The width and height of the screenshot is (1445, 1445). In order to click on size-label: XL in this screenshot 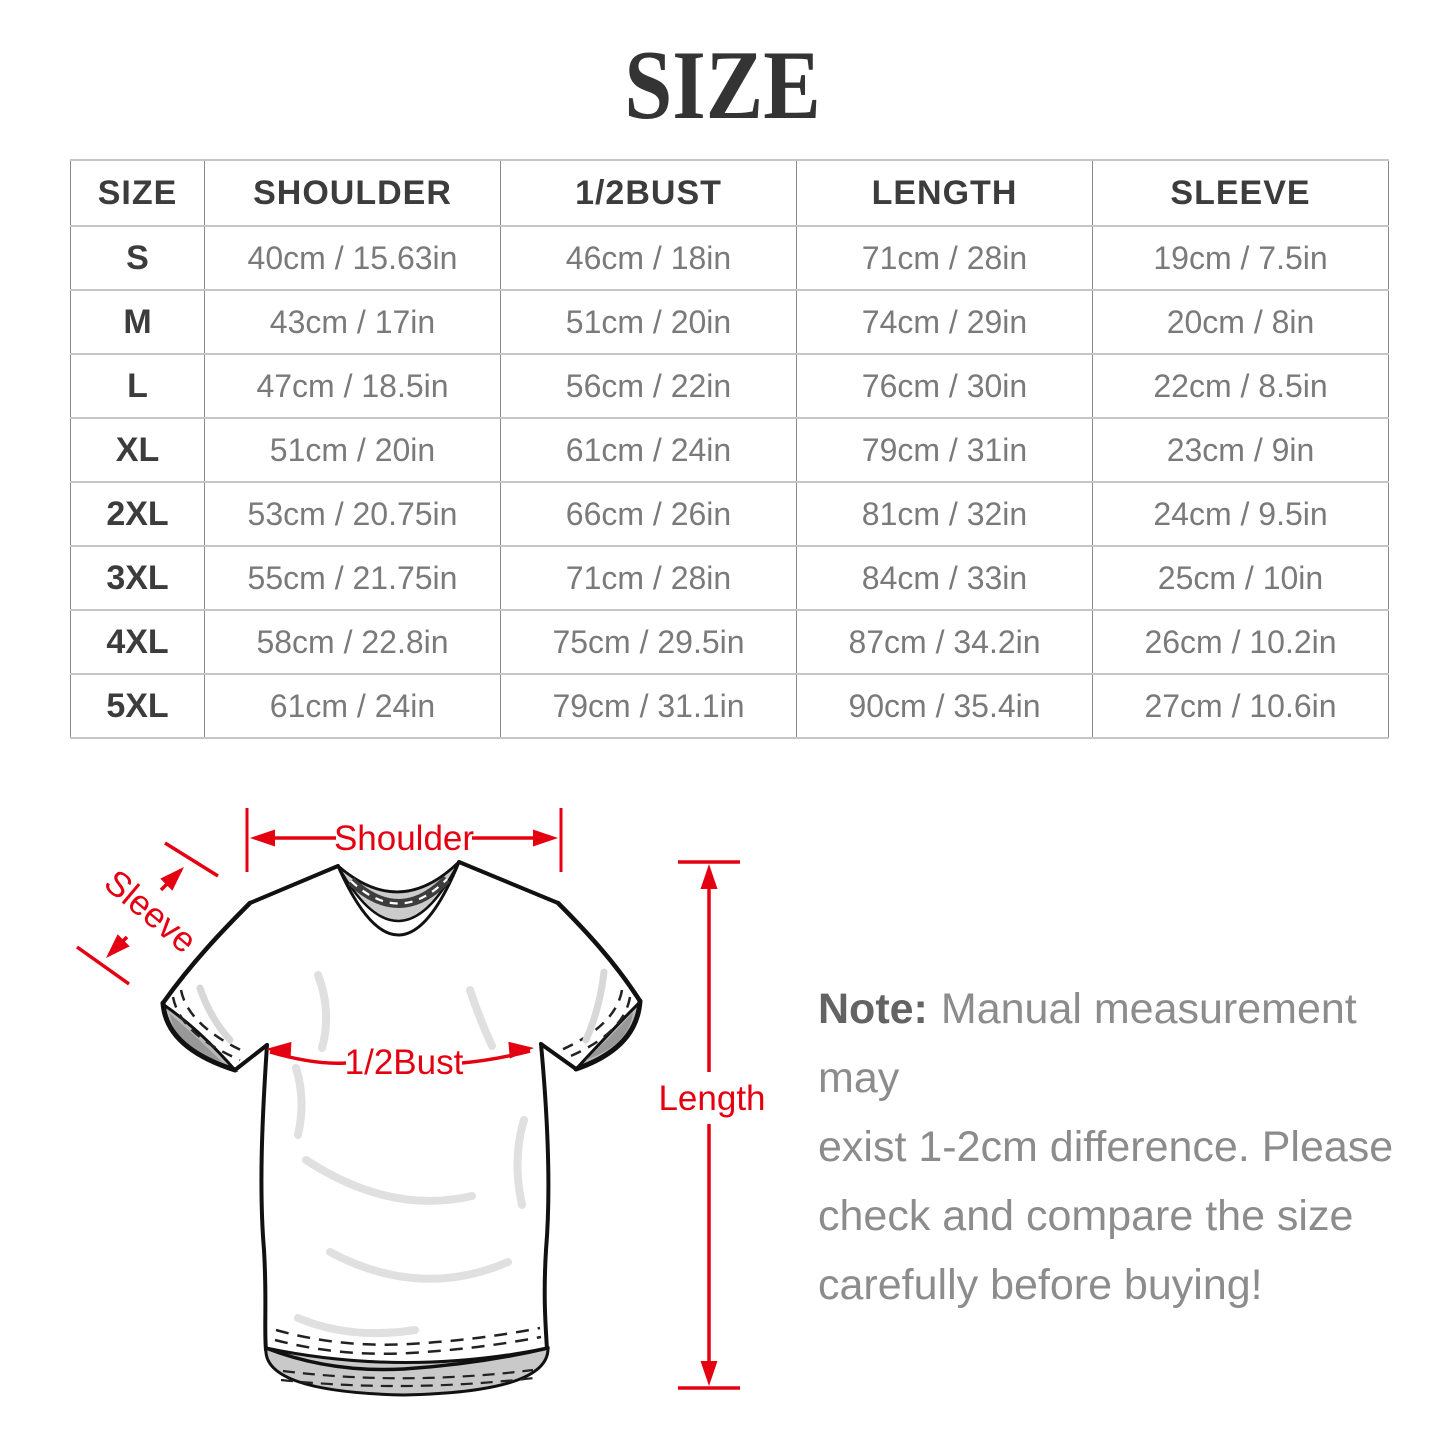, I will do `click(137, 450)`.